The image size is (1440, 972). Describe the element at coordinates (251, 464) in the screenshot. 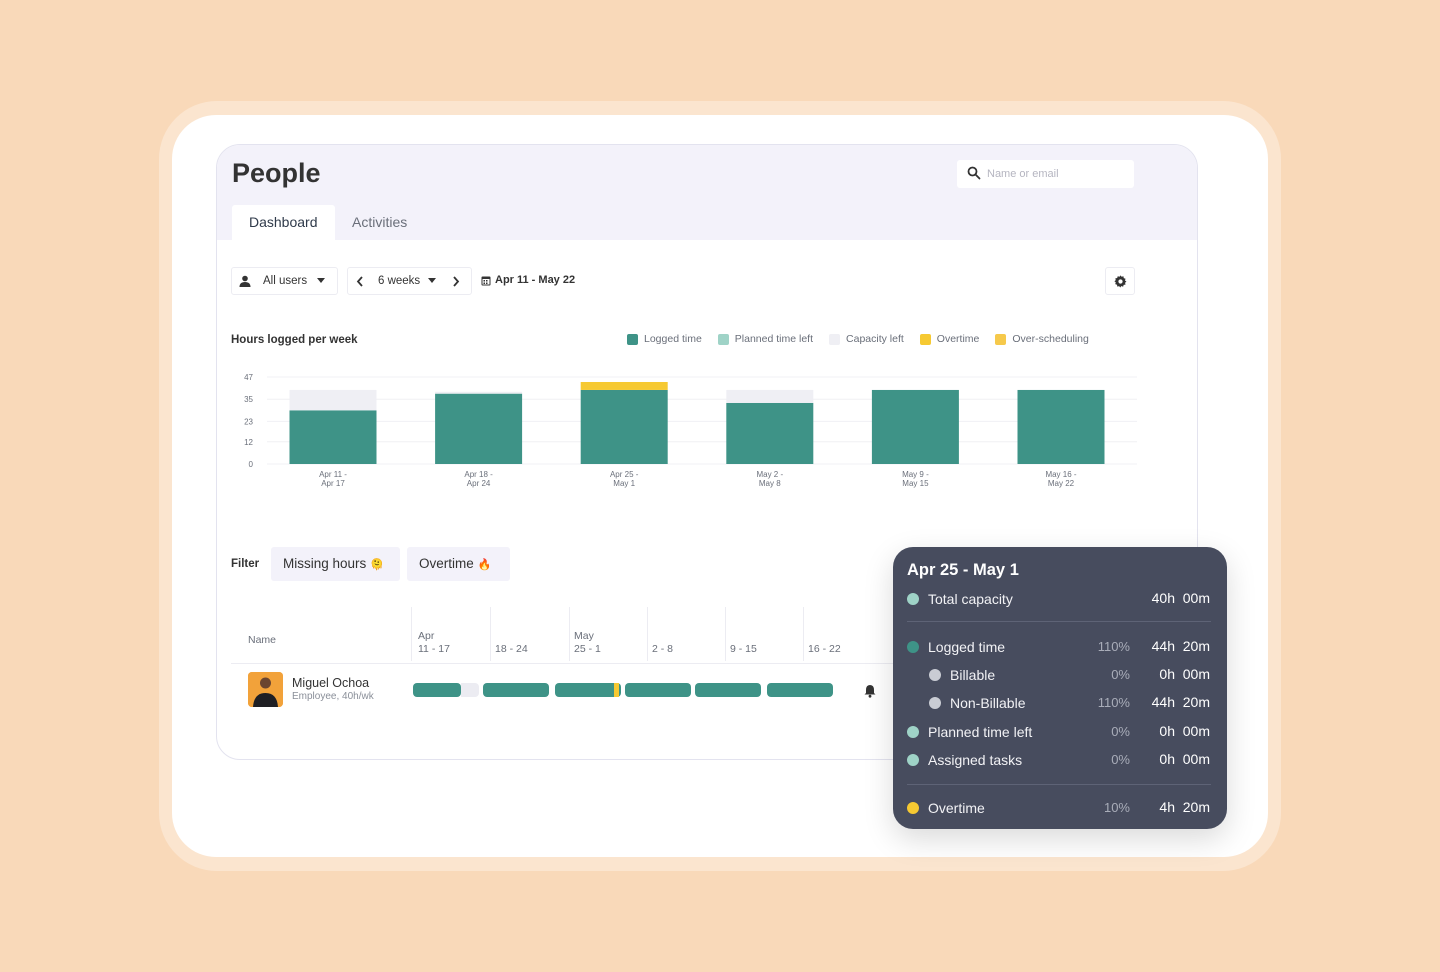

I see `y-tick-label: 0` at that location.